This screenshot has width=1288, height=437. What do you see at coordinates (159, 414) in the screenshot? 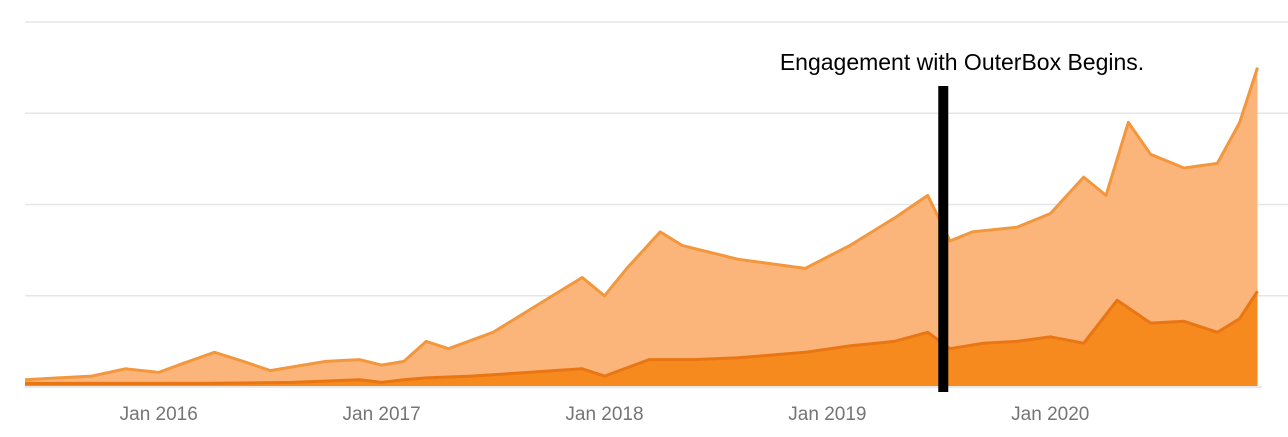
I see `x-tick-label: Jan 2016` at bounding box center [159, 414].